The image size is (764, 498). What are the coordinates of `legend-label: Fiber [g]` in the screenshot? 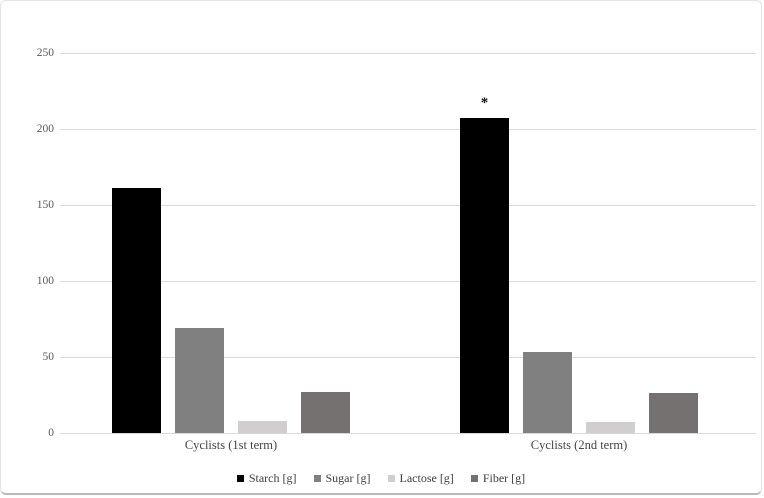 It's located at (504, 478).